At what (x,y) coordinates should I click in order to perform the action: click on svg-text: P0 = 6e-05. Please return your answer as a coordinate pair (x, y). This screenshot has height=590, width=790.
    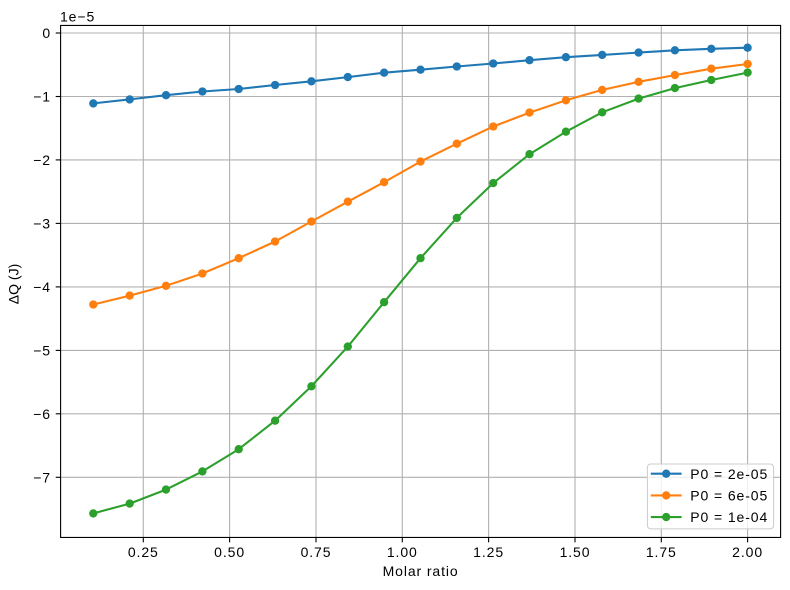
    Looking at the image, I should click on (729, 496).